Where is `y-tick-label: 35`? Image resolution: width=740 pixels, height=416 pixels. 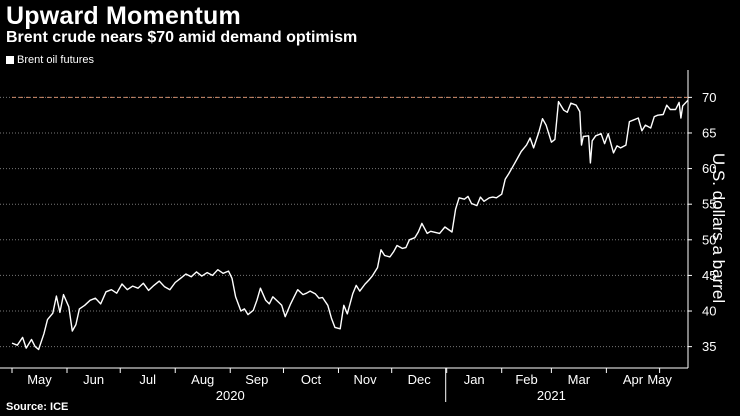
y-tick-label: 35 is located at coordinates (709, 346).